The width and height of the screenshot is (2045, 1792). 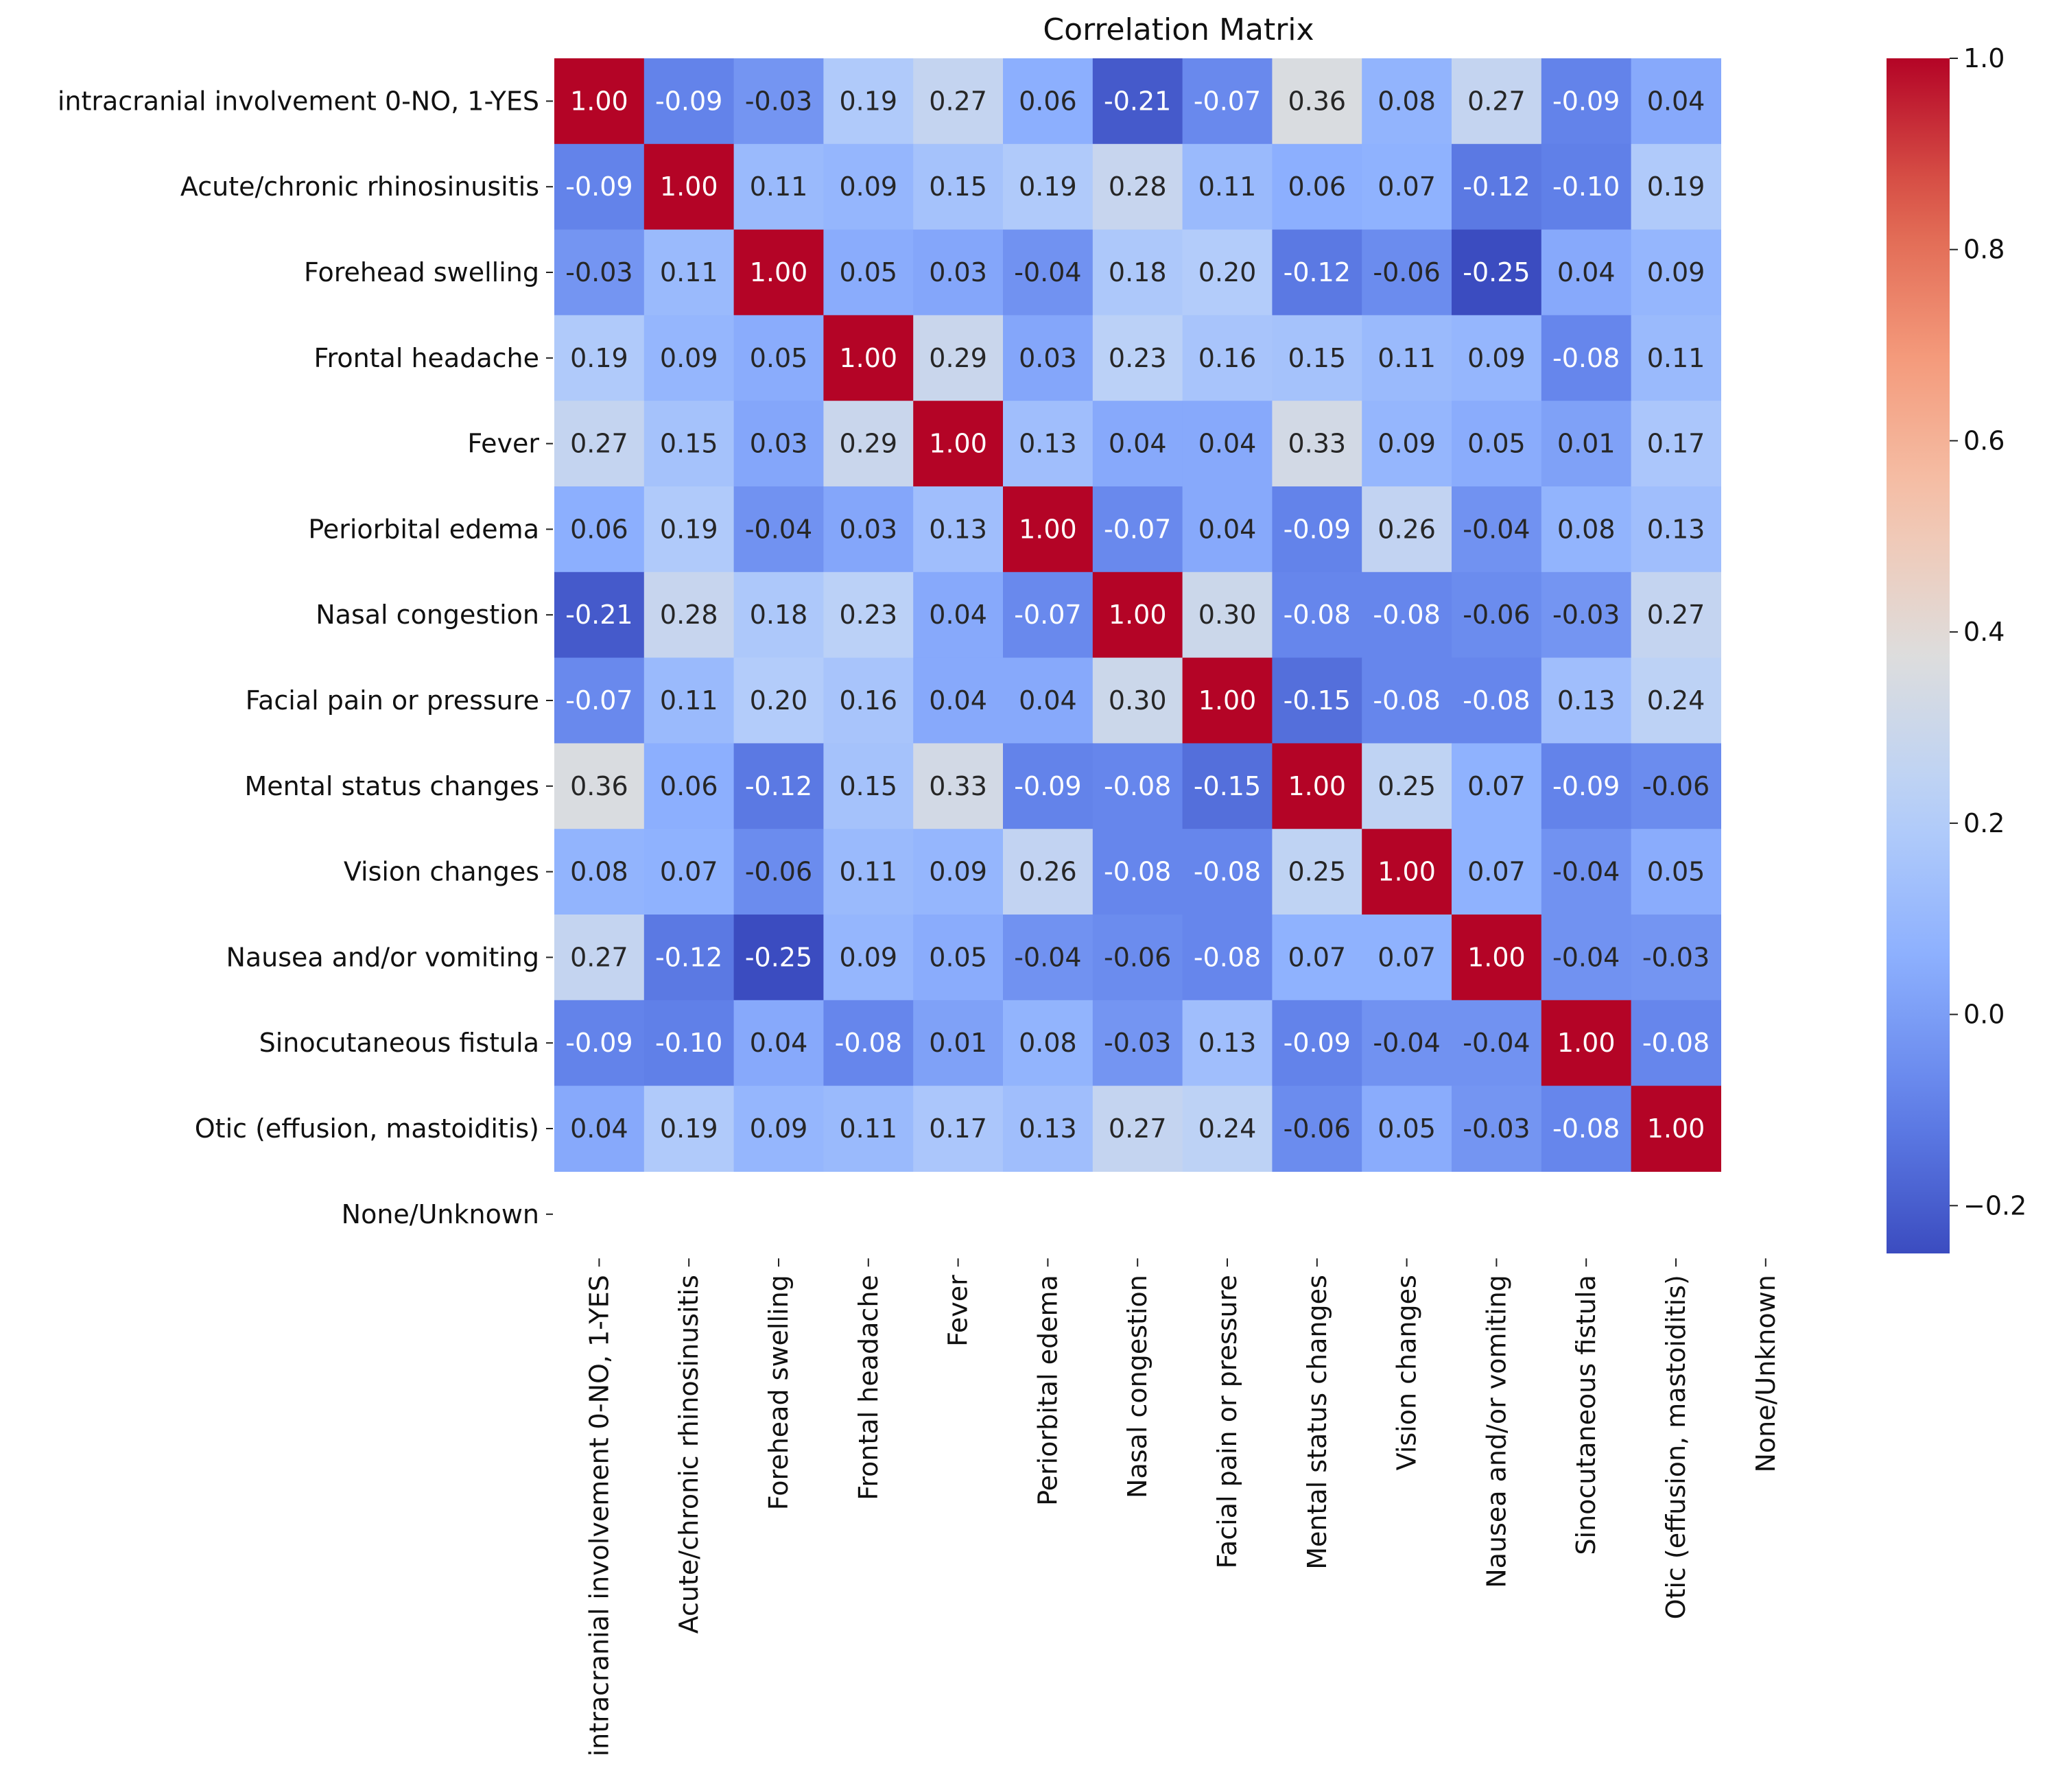 I want to click on cell-value: -0.03, so click(x=1586, y=615).